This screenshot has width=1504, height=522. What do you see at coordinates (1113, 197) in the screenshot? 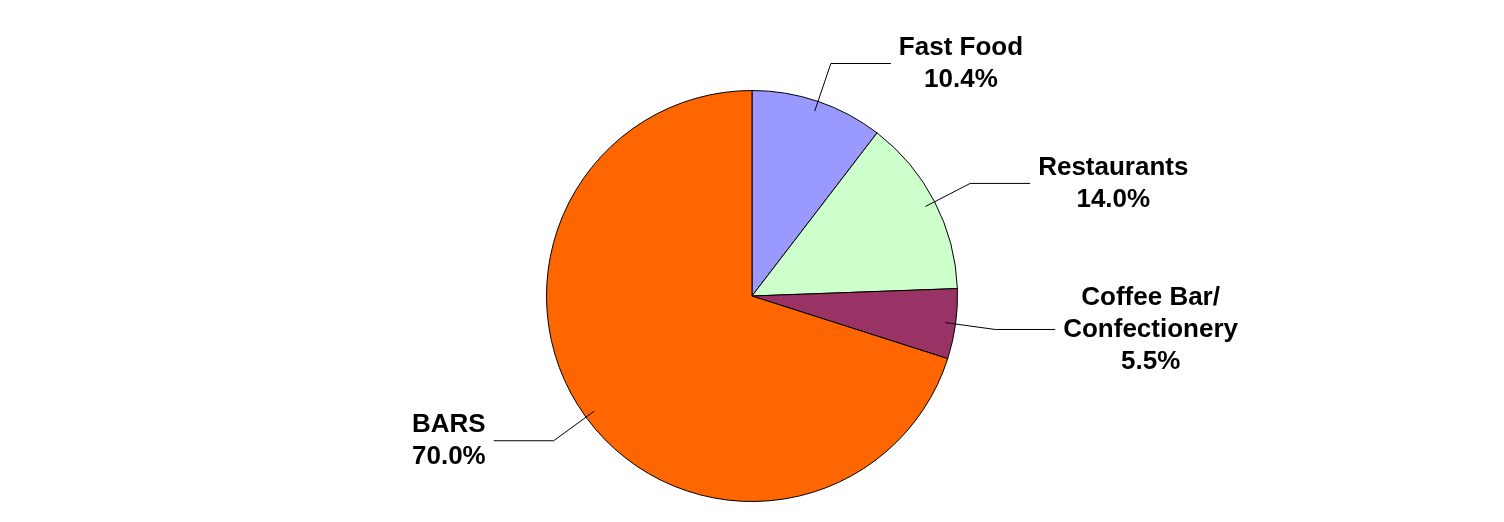
I see `data-label: 14.0%` at bounding box center [1113, 197].